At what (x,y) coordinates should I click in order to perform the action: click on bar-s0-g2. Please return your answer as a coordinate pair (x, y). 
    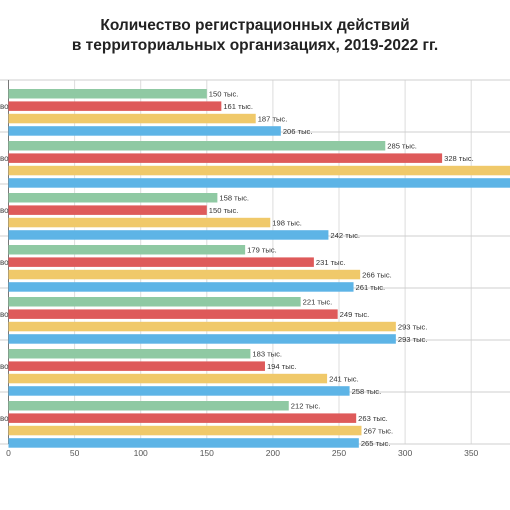
    Looking at the image, I should click on (113, 198).